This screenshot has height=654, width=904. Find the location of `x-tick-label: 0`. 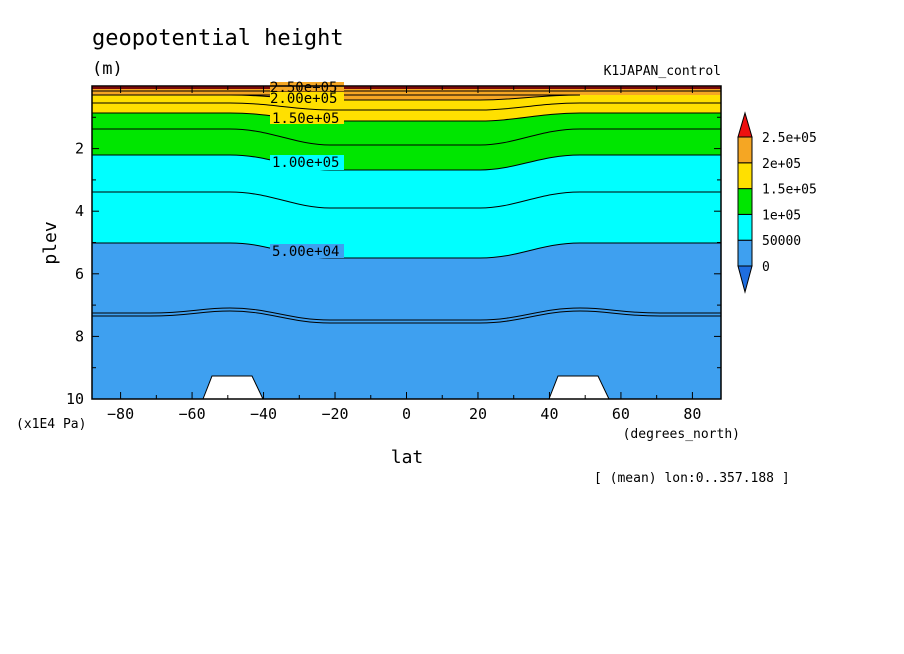

x-tick-label: 0 is located at coordinates (406, 414).